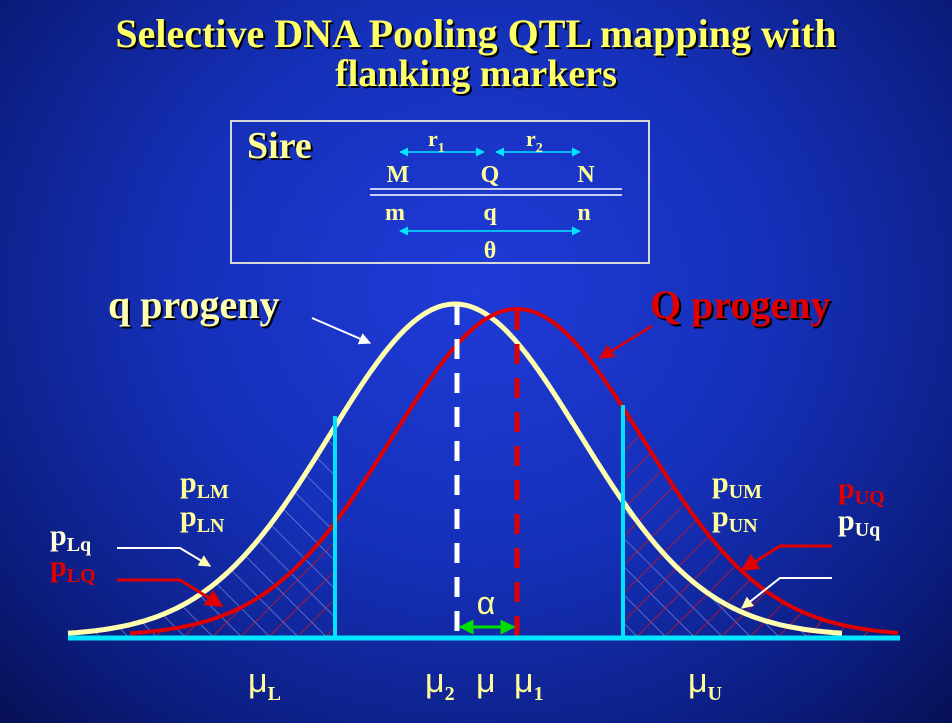 The image size is (952, 723). Describe the element at coordinates (490, 251) in the screenshot. I see `theta-label: θ` at that location.